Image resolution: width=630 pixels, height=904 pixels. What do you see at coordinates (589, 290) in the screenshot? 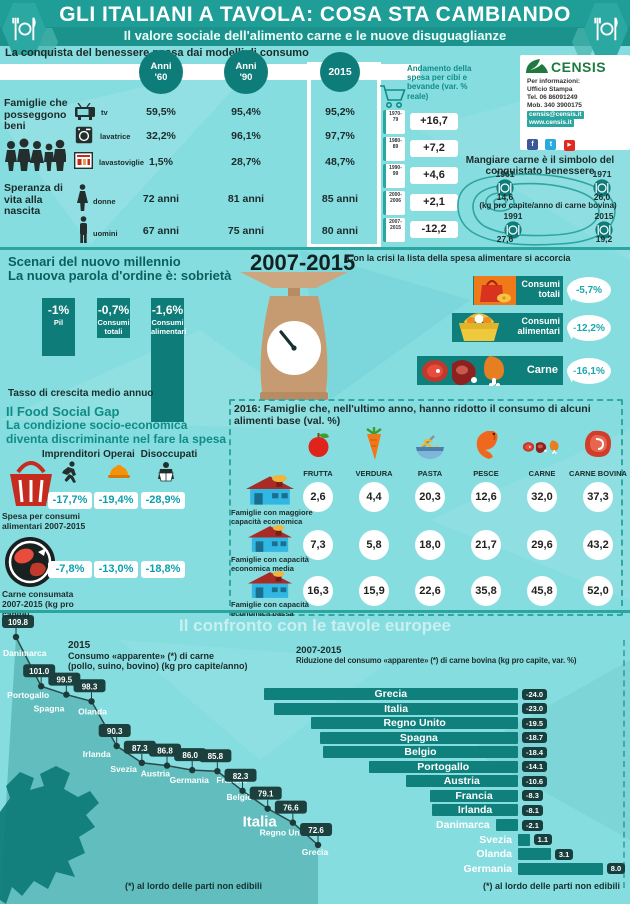
I see `crisi-value-consumi-totali: -5,7%` at bounding box center [589, 290].